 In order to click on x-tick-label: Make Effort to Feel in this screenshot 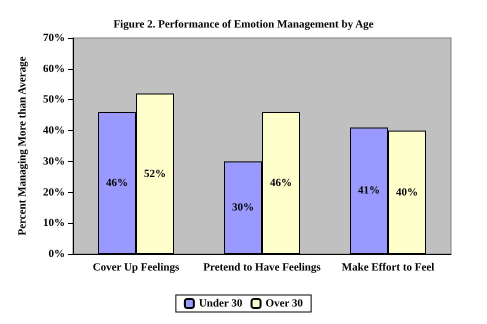, I will do `click(388, 268)`.